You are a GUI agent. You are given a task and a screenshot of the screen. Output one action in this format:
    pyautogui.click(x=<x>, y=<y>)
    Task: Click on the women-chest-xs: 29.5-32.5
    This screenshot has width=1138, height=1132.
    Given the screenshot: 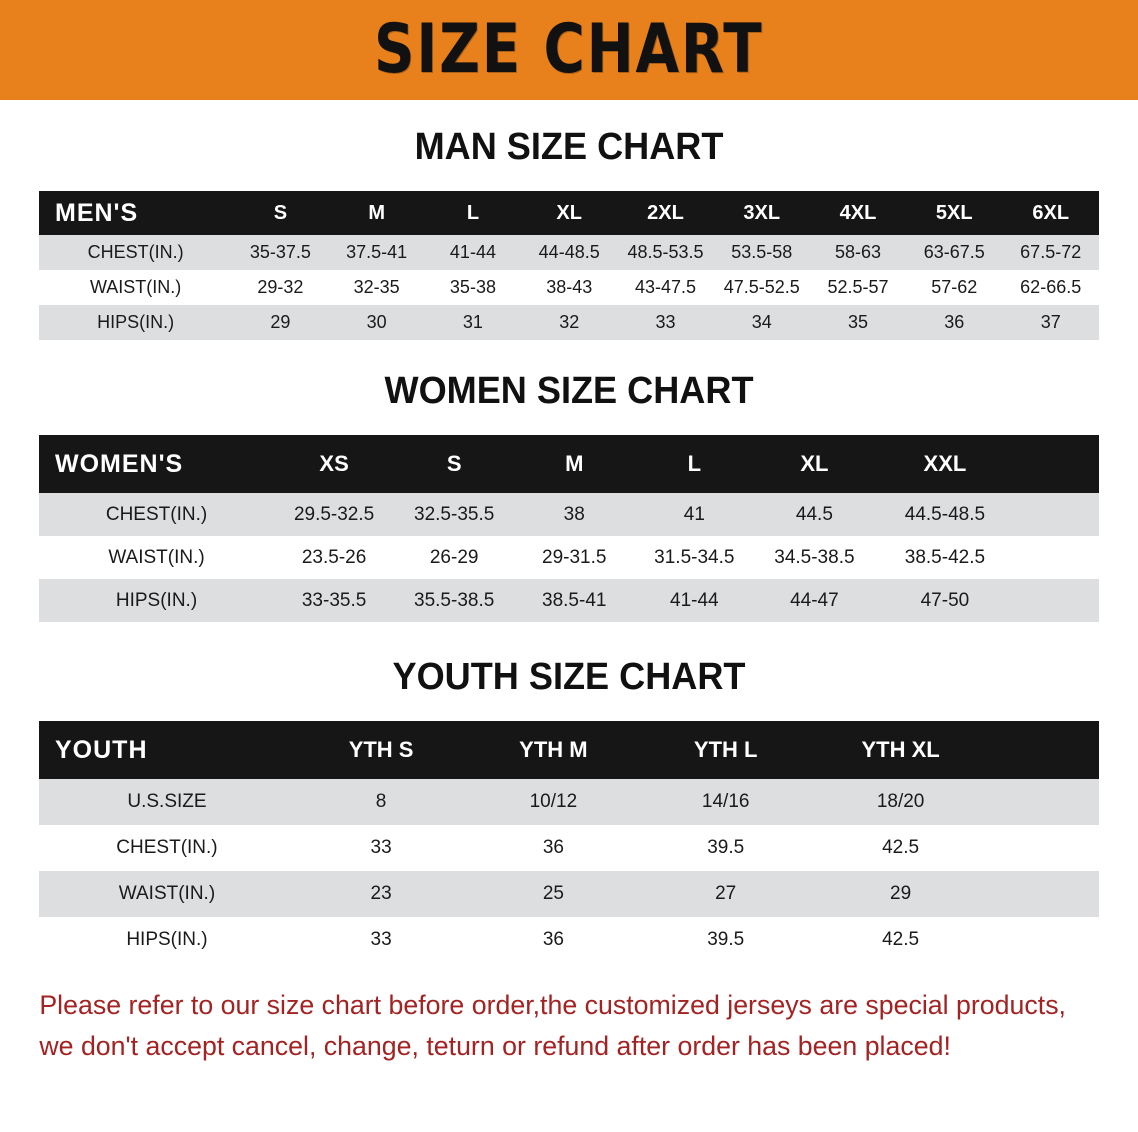 What is the action you would take?
    pyautogui.click(x=334, y=514)
    